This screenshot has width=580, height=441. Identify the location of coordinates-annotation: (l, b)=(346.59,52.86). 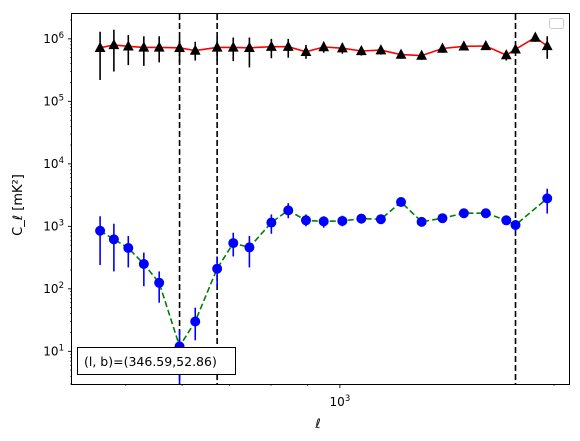
(156, 361).